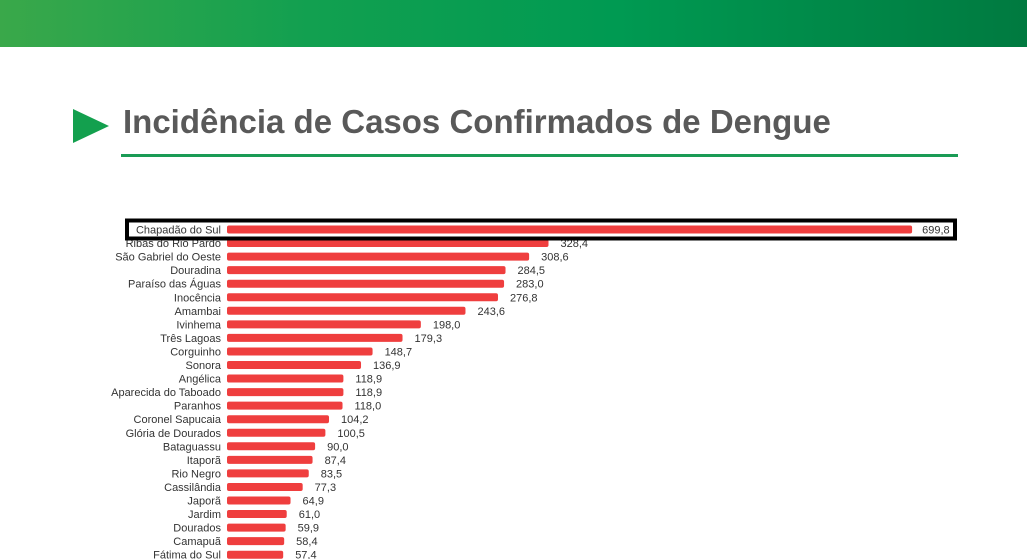 This screenshot has width=1027, height=559. I want to click on value-label: 284,5, so click(532, 271).